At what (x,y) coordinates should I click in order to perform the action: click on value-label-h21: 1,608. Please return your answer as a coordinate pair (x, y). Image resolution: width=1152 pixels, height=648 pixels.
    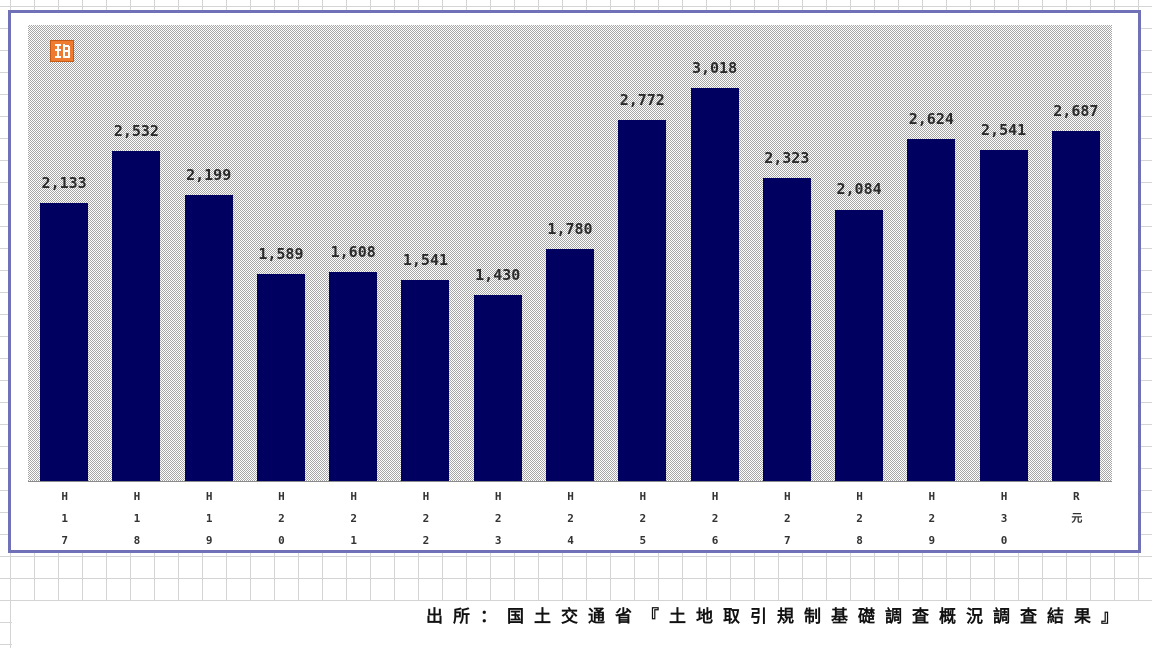
    Looking at the image, I should click on (353, 251).